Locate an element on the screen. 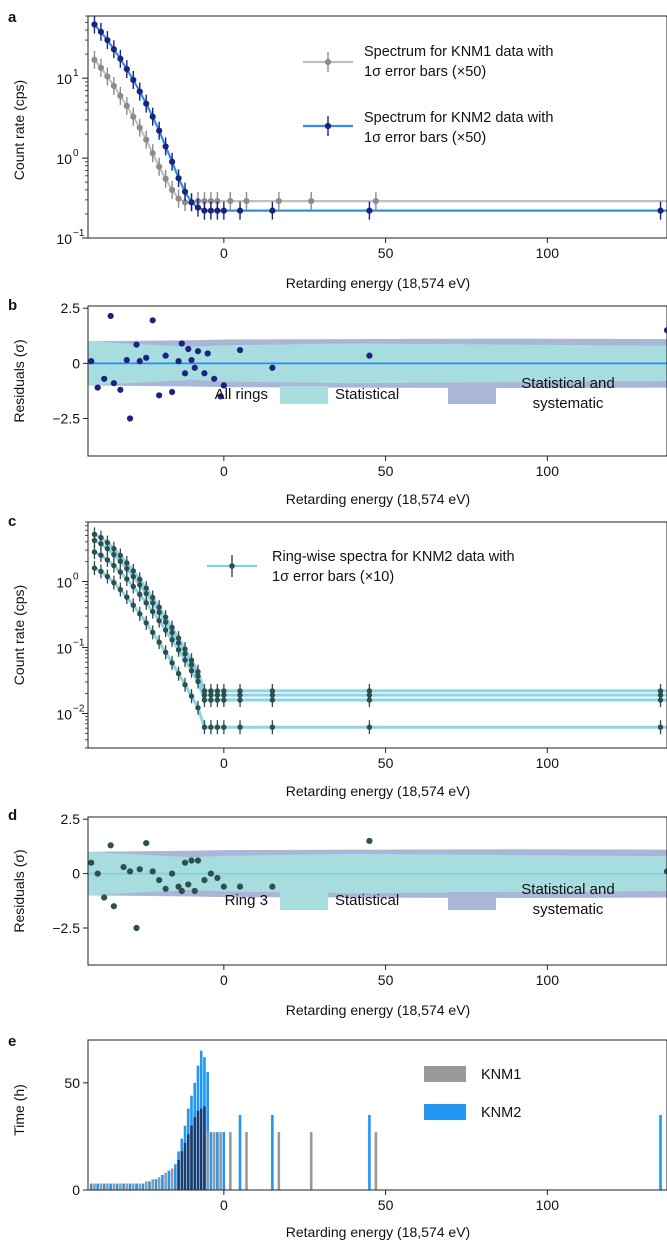 The height and width of the screenshot is (1245, 667). legend-label: All rings is located at coordinates (241, 394).